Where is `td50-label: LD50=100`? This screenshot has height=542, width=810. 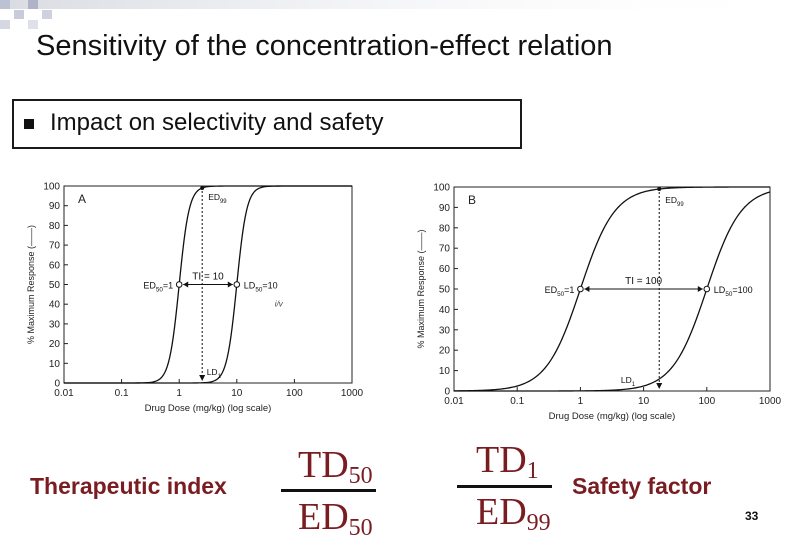
td50-label: LD50=100 is located at coordinates (733, 291).